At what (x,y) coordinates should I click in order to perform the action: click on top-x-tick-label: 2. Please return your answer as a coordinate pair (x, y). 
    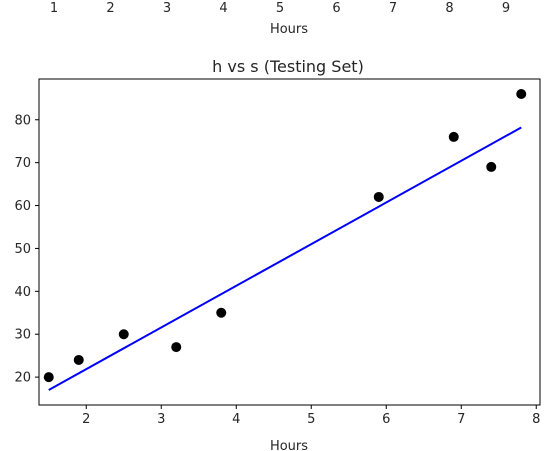
    Looking at the image, I should click on (110, 8).